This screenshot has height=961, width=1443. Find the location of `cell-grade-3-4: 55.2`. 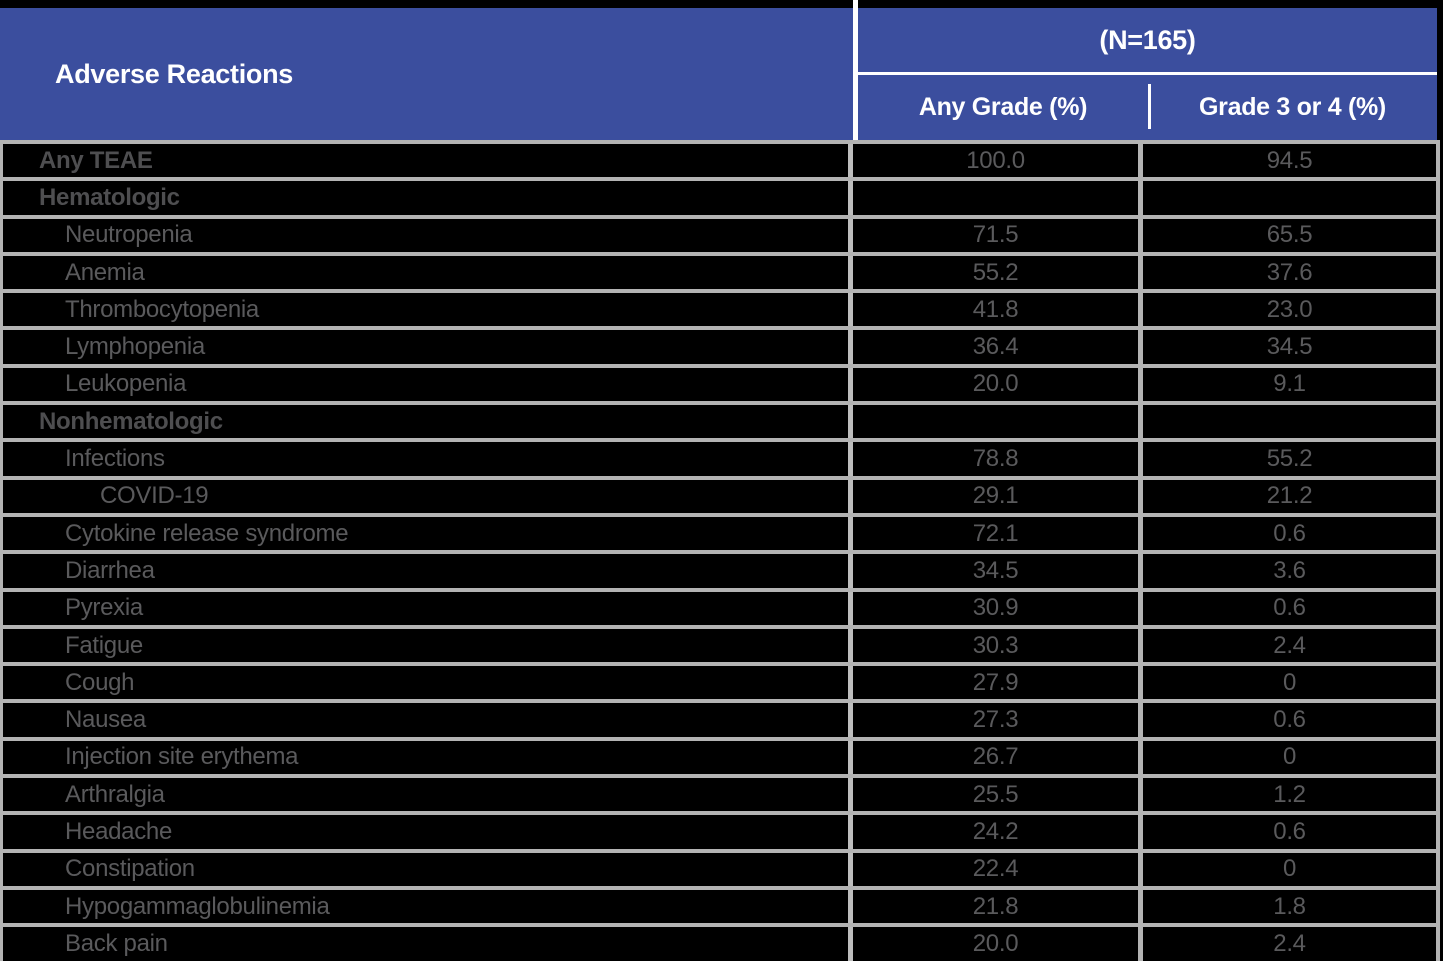

cell-grade-3-4: 55.2 is located at coordinates (1289, 459).